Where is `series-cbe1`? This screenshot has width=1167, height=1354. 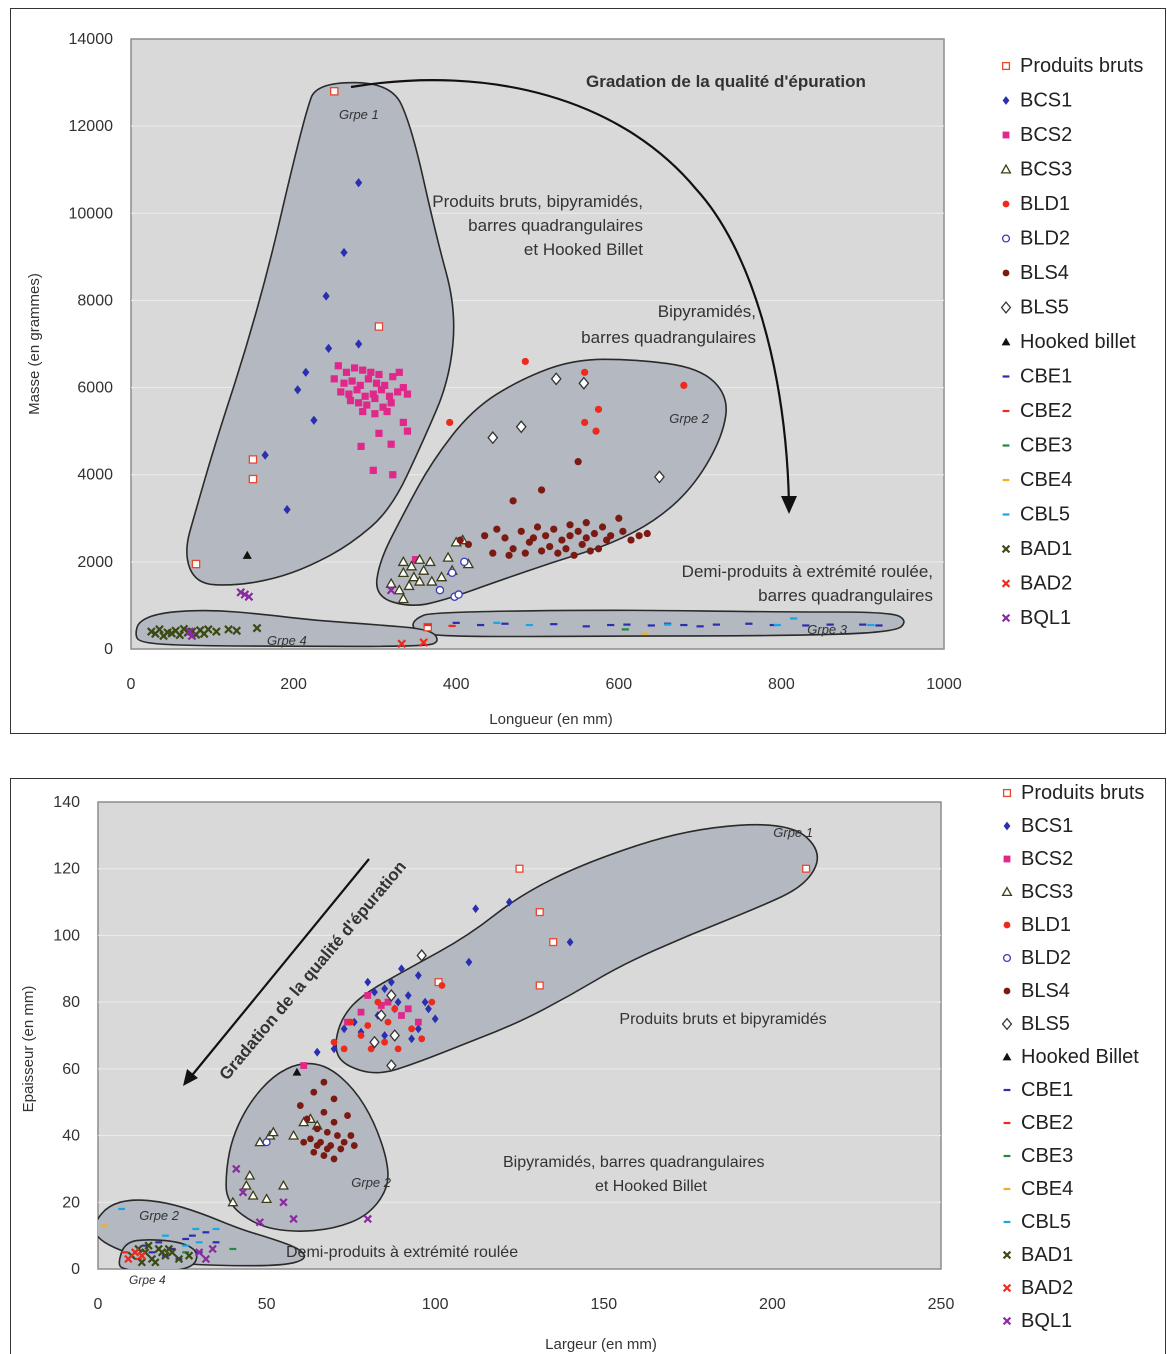
series-cbe1 is located at coordinates (667, 624).